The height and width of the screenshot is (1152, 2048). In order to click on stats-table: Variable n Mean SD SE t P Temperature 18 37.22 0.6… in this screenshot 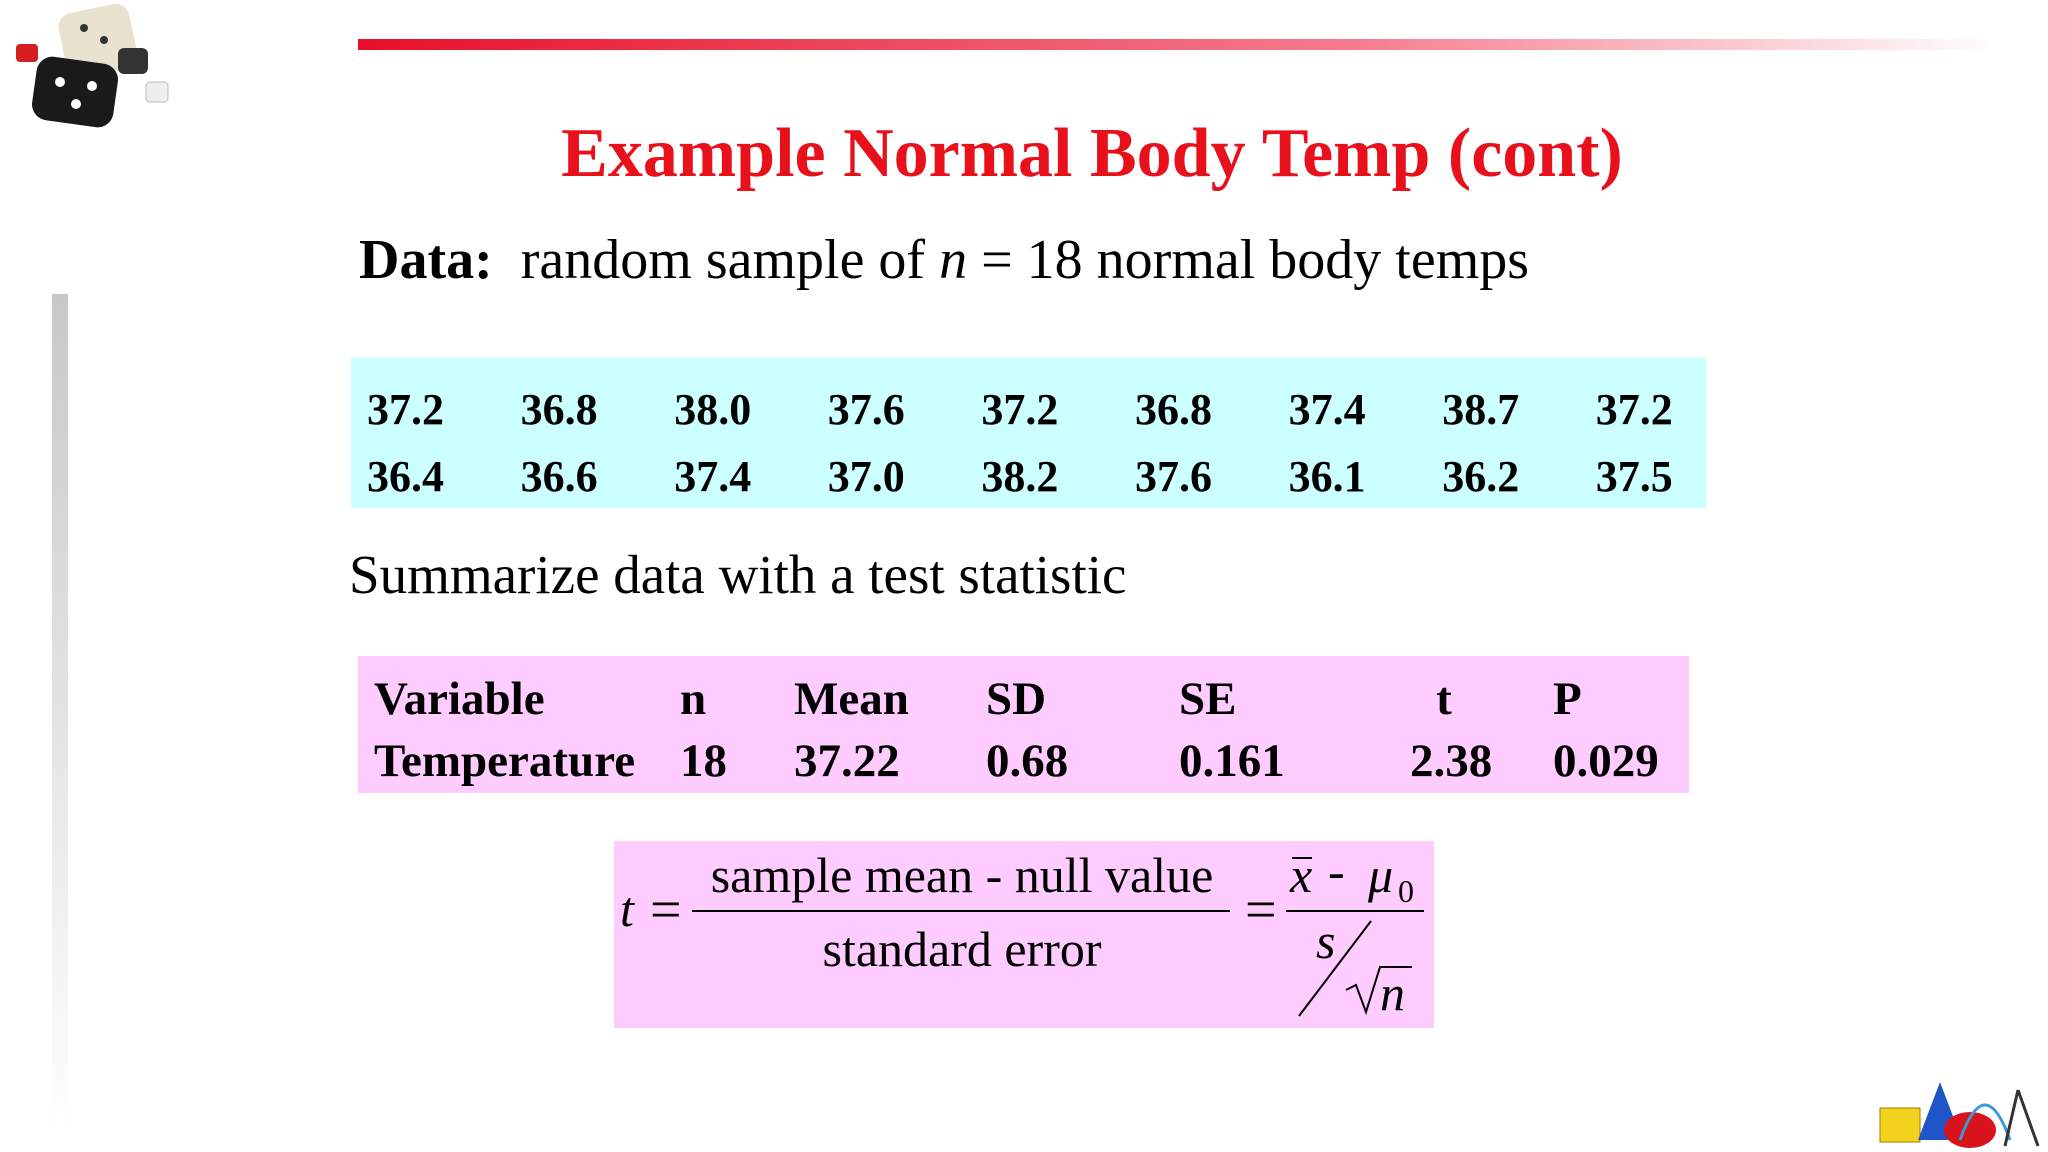, I will do `click(1016, 730)`.